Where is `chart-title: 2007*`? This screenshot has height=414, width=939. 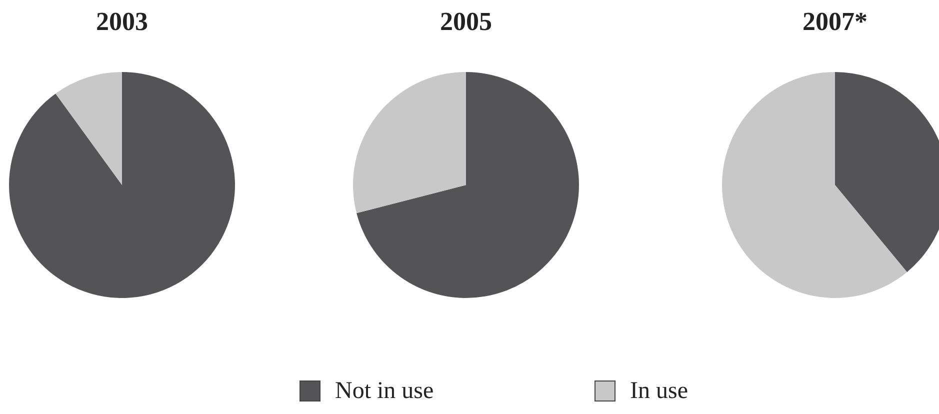
chart-title: 2007* is located at coordinates (835, 21).